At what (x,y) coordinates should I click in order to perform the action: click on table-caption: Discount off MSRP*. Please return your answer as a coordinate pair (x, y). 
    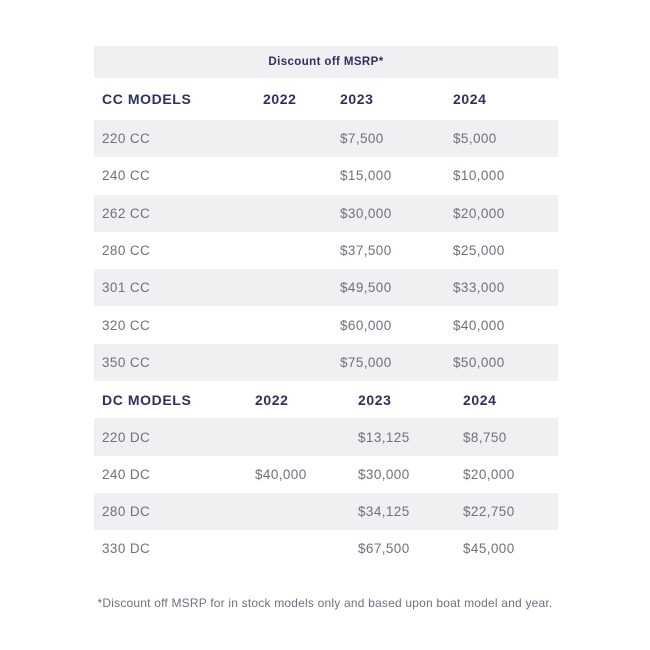
    Looking at the image, I should click on (326, 62).